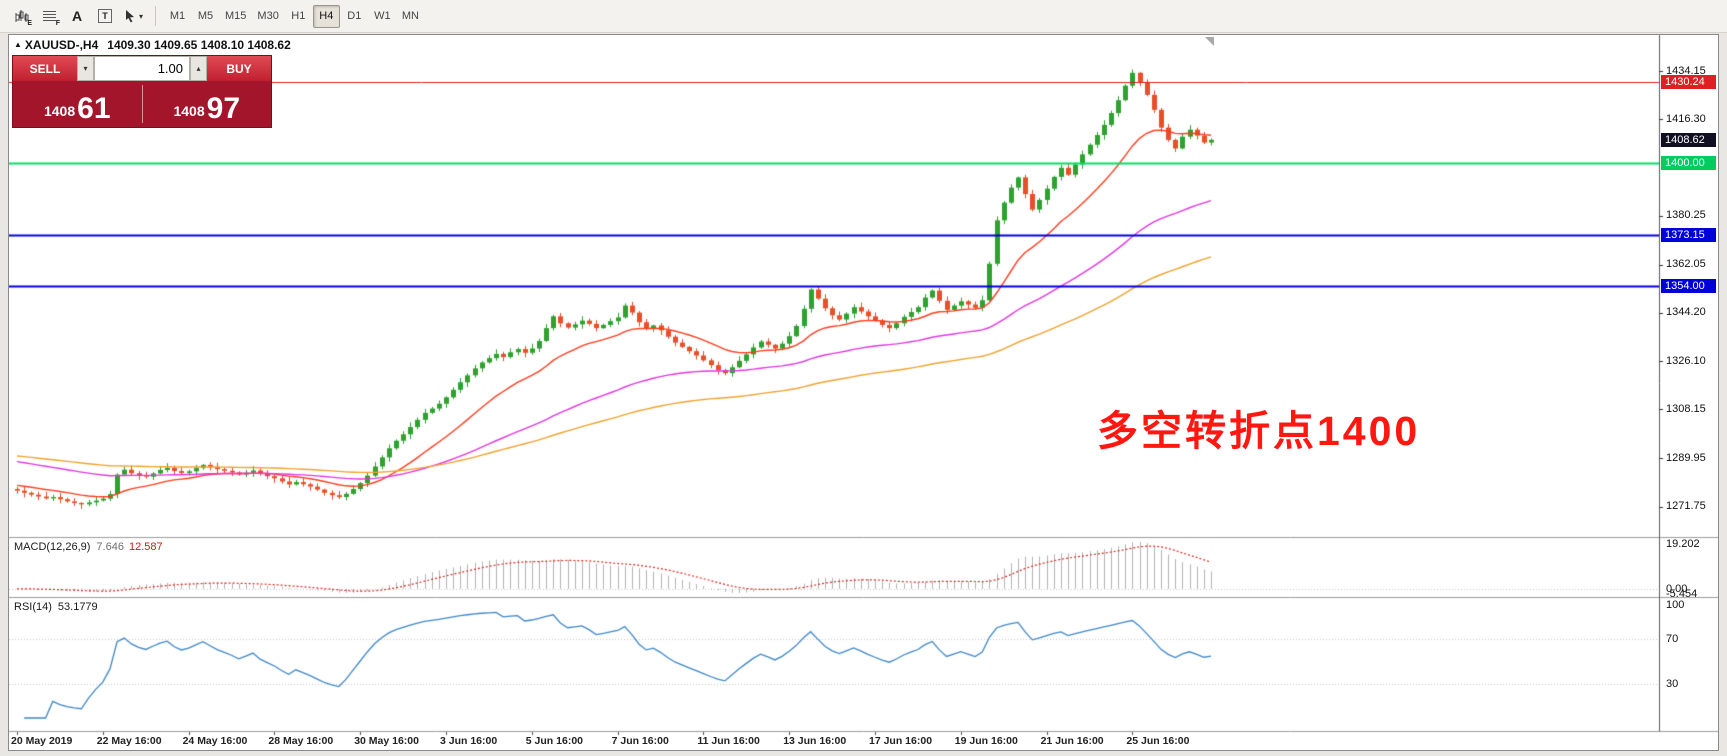 The width and height of the screenshot is (1727, 756). Describe the element at coordinates (1675, 605) in the screenshot. I see `rsi-scale-label: 100` at that location.